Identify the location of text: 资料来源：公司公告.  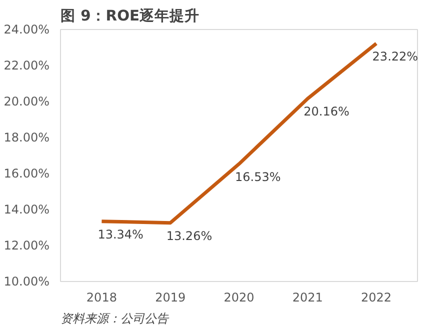
(115, 319).